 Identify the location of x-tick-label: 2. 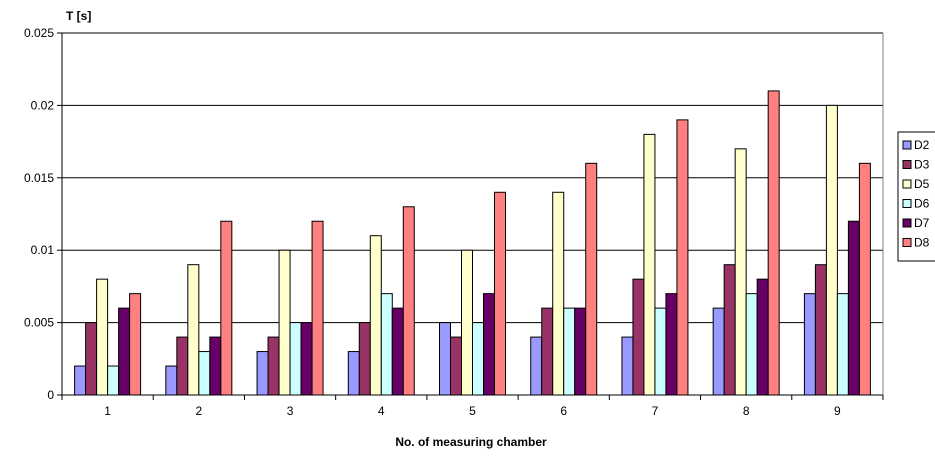
(198, 411).